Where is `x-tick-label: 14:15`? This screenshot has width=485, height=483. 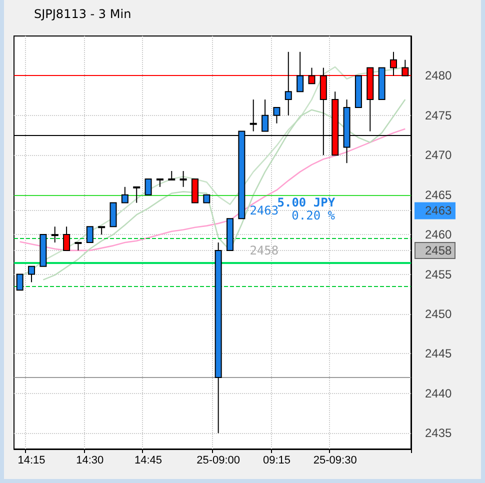
x-tick-label: 14:15 is located at coordinates (32, 460).